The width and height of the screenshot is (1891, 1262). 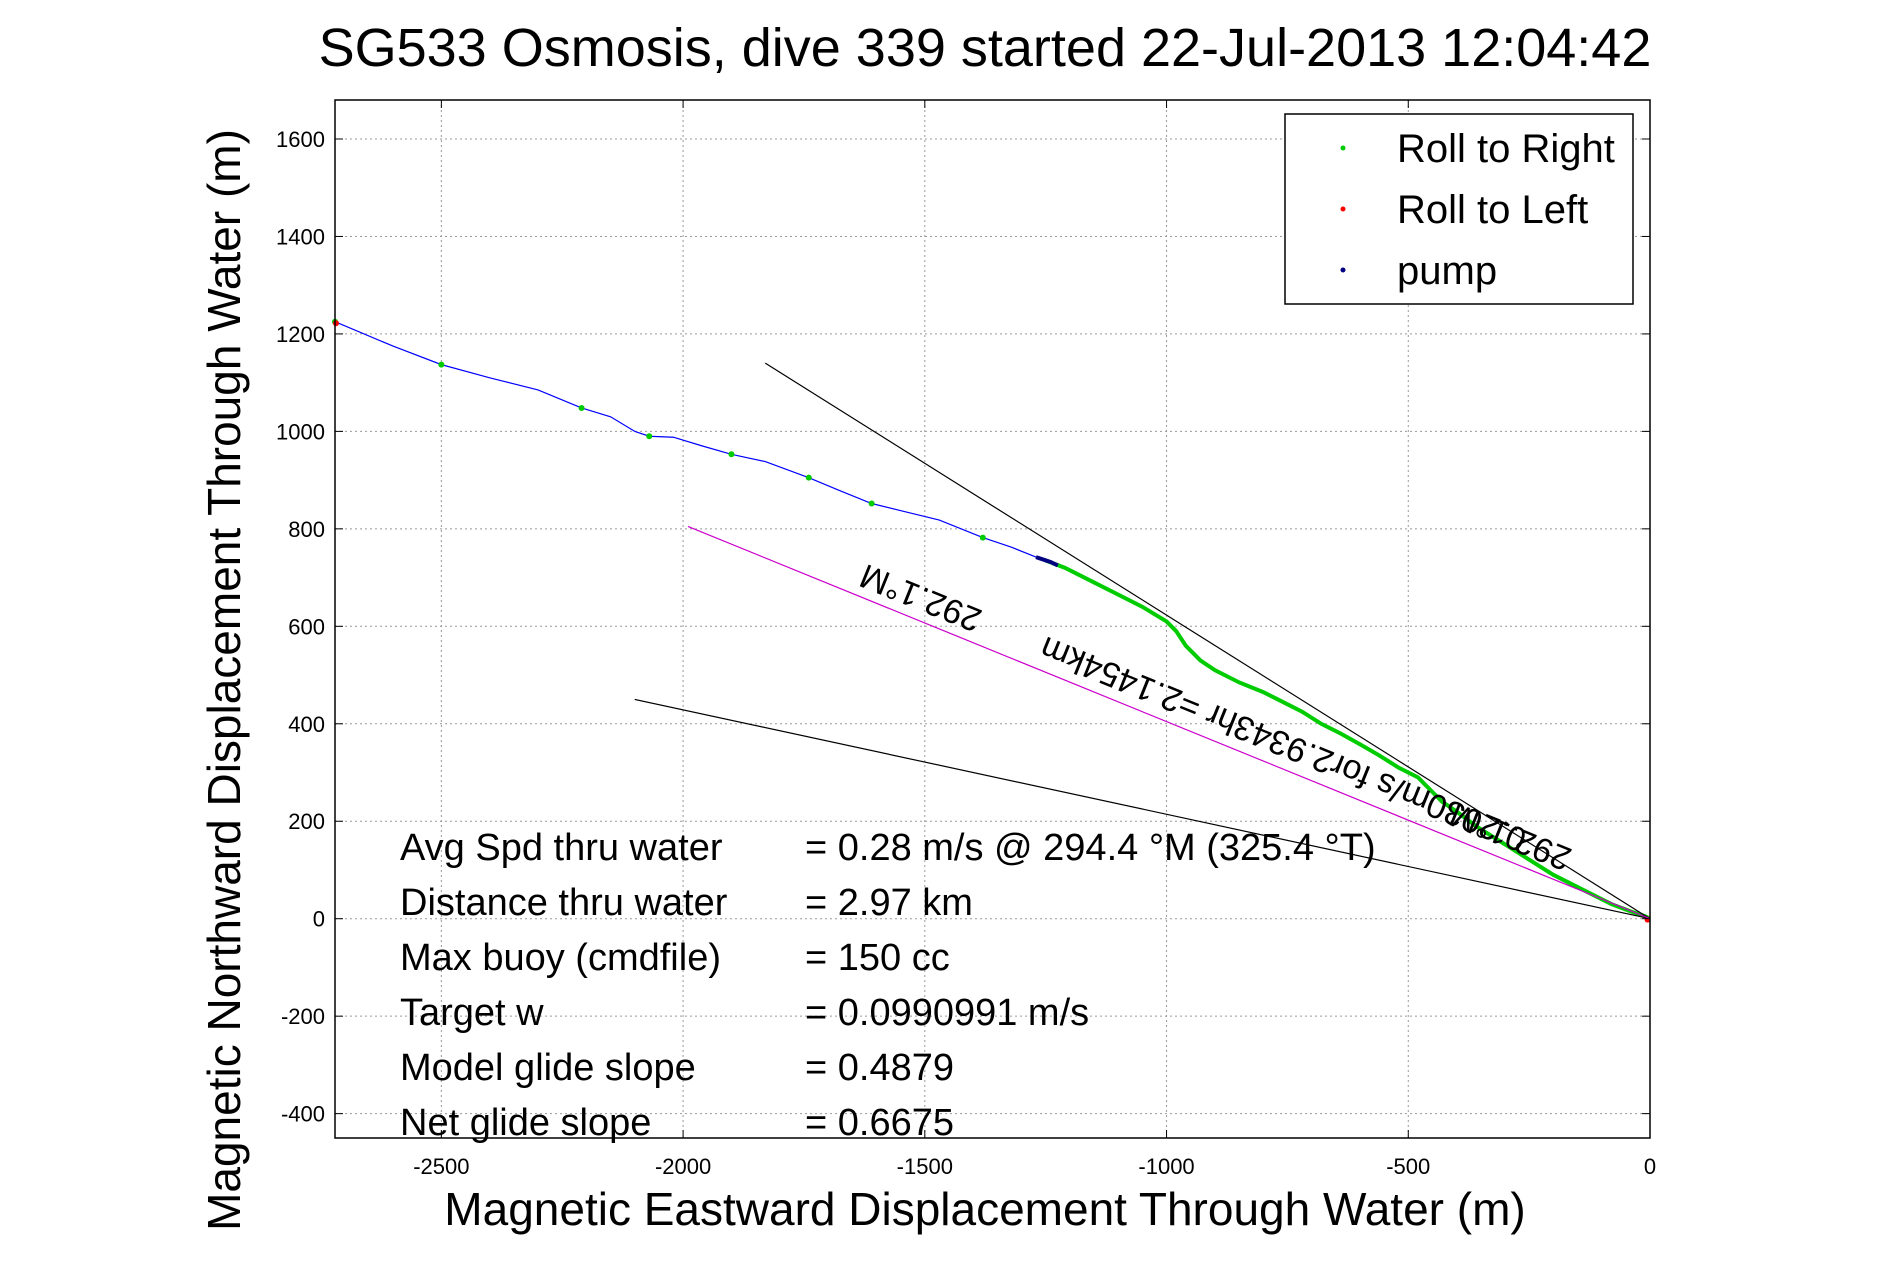 What do you see at coordinates (300, 236) in the screenshot?
I see `y-tick-label: 1400` at bounding box center [300, 236].